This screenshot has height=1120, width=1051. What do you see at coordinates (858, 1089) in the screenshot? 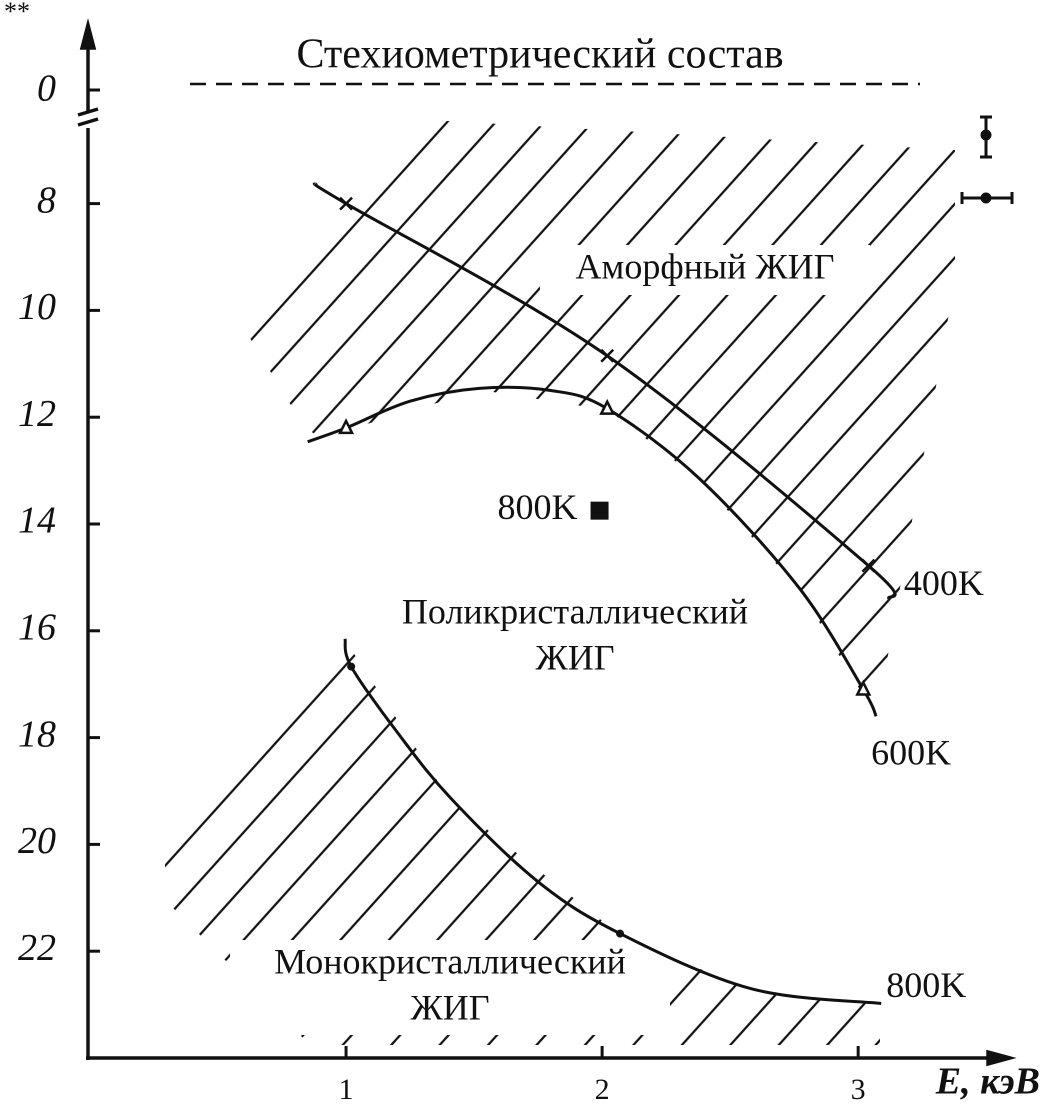
I see `x-tick-label: 3` at bounding box center [858, 1089].